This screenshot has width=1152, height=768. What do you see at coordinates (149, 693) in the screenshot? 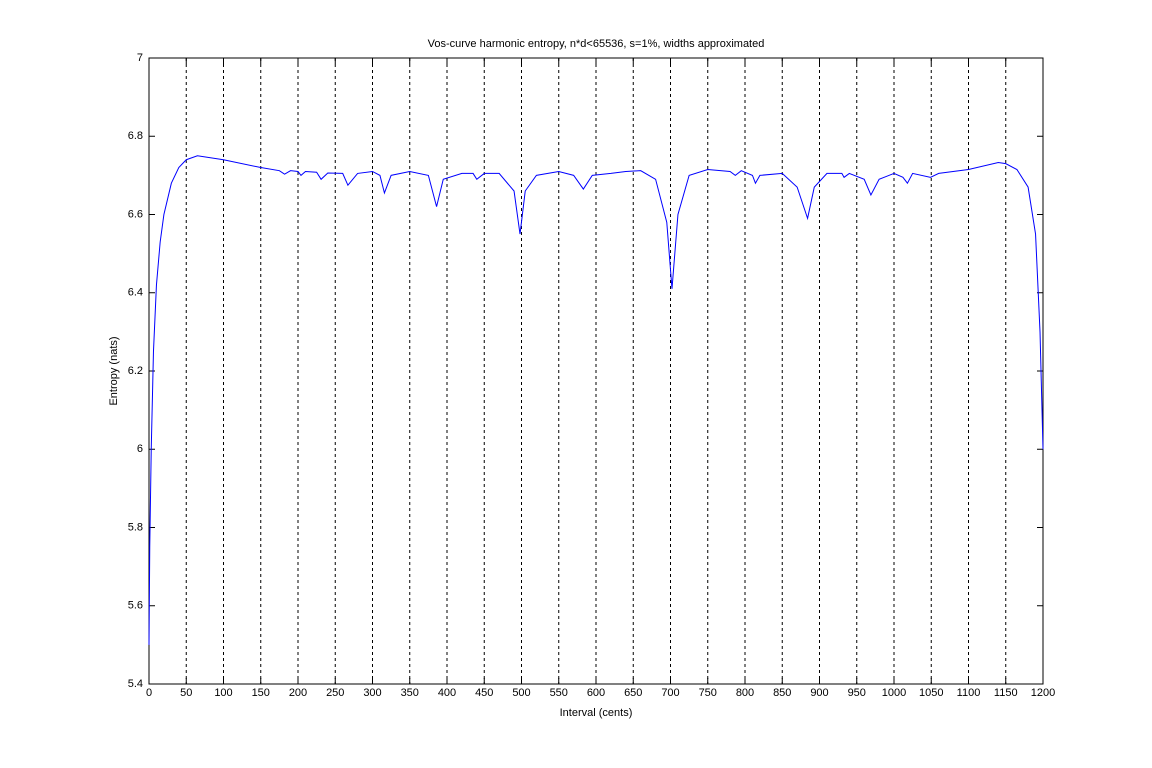
I see `x-tick-label: 0` at bounding box center [149, 693].